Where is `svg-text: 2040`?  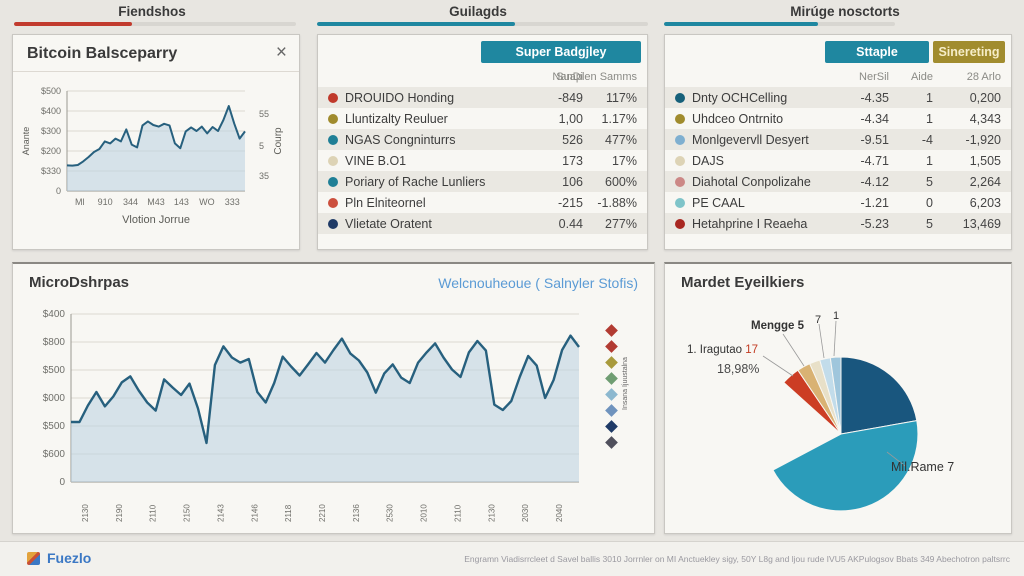 svg-text: 2040 is located at coordinates (559, 513).